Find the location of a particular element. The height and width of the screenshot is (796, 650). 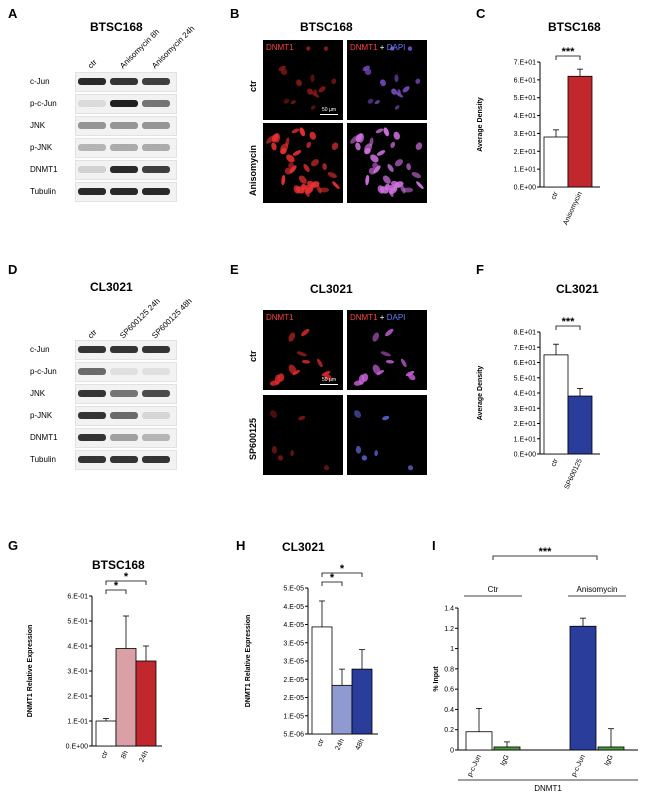

significance-label: *** is located at coordinates (546, 552).